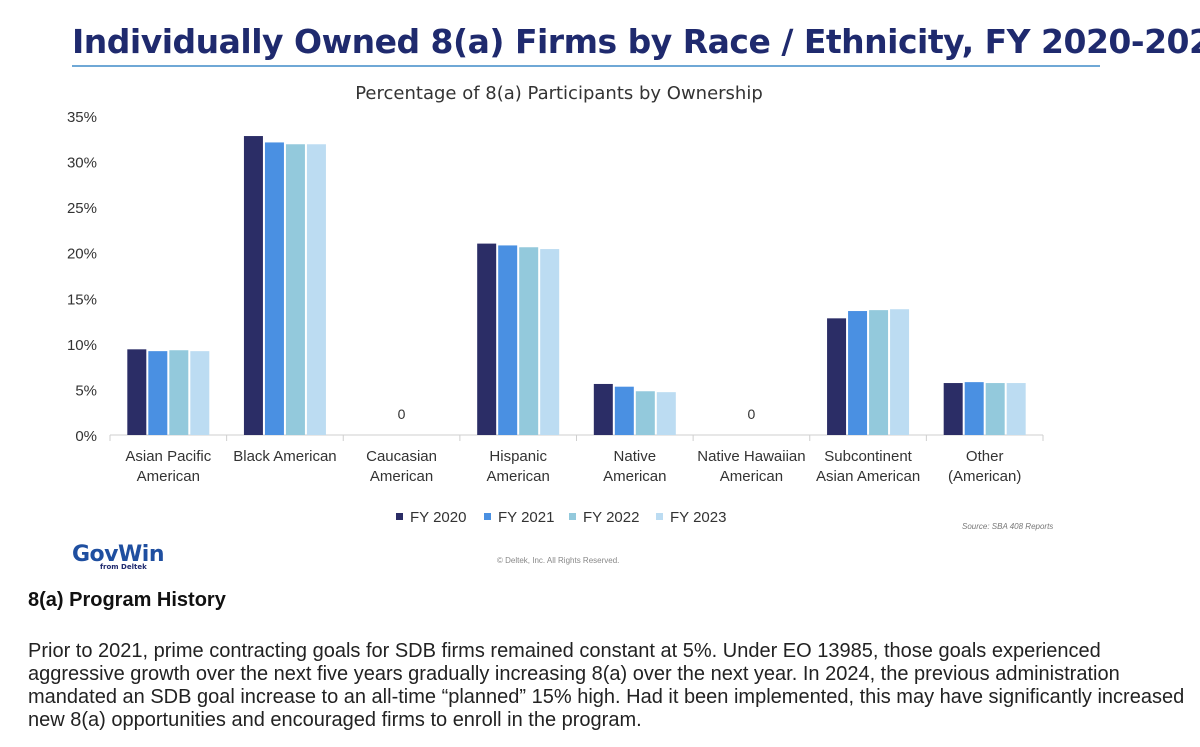 The width and height of the screenshot is (1200, 747). What do you see at coordinates (82, 299) in the screenshot?
I see `y-tick-label: 15%` at bounding box center [82, 299].